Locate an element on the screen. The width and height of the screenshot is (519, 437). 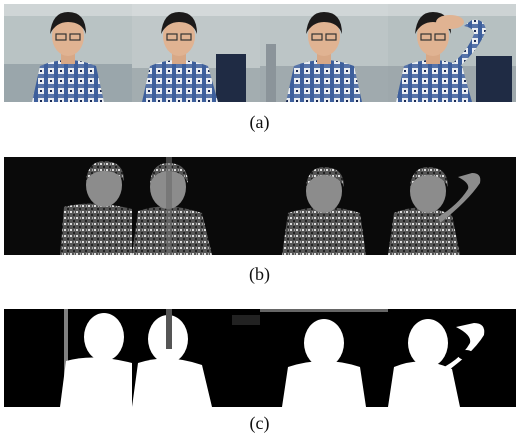
mask-3-image is located at coordinates (324, 358).